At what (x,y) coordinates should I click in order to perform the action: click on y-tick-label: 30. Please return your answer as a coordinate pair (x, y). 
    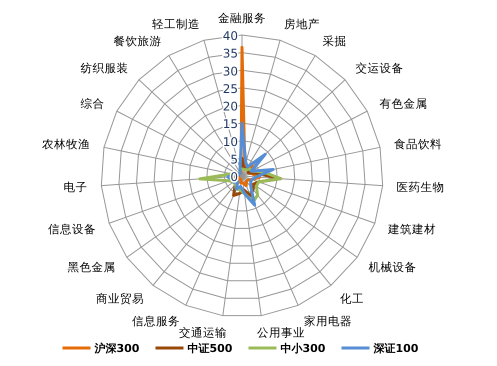
    Looking at the image, I should click on (230, 71).